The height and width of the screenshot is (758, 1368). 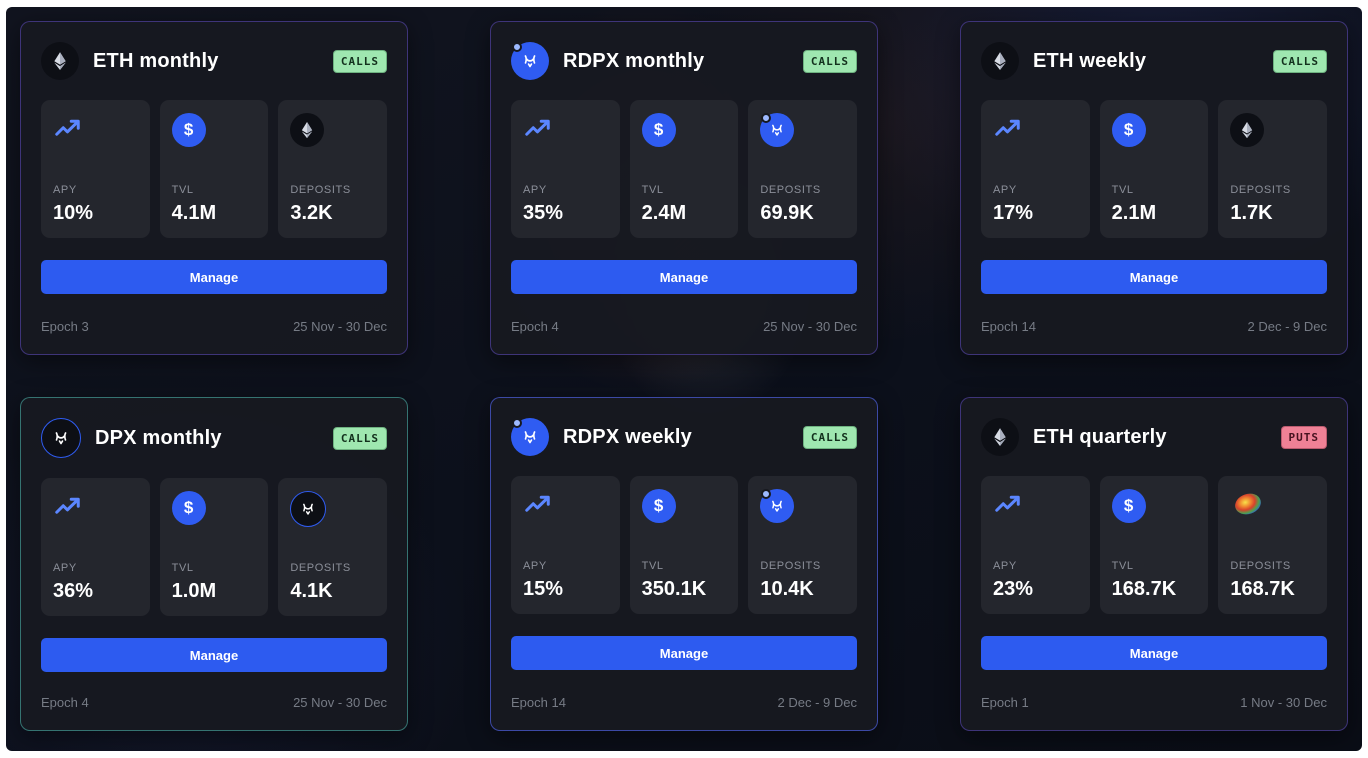 I want to click on tvl-stat: $ TVL 2.4M, so click(x=684, y=169).